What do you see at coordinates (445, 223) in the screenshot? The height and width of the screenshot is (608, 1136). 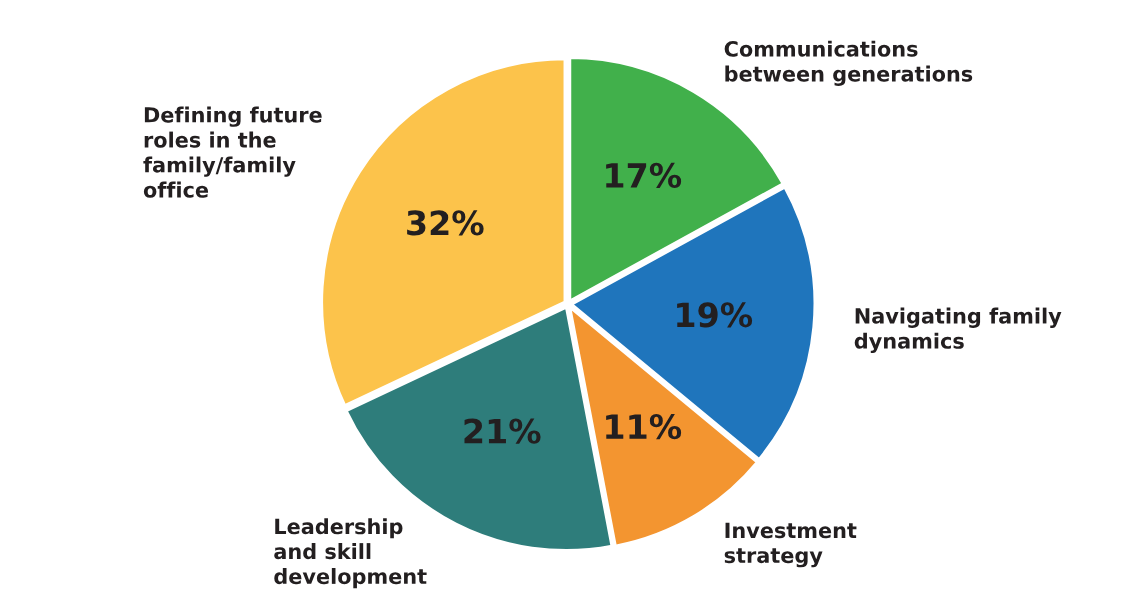 I see `data-label: 32%` at bounding box center [445, 223].